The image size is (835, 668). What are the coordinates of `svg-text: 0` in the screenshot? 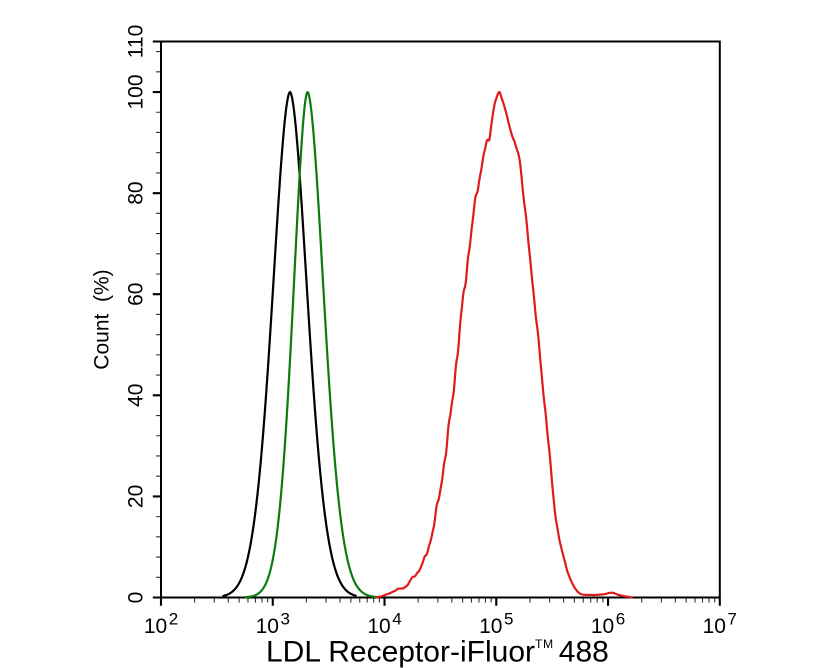 It's located at (136, 598).